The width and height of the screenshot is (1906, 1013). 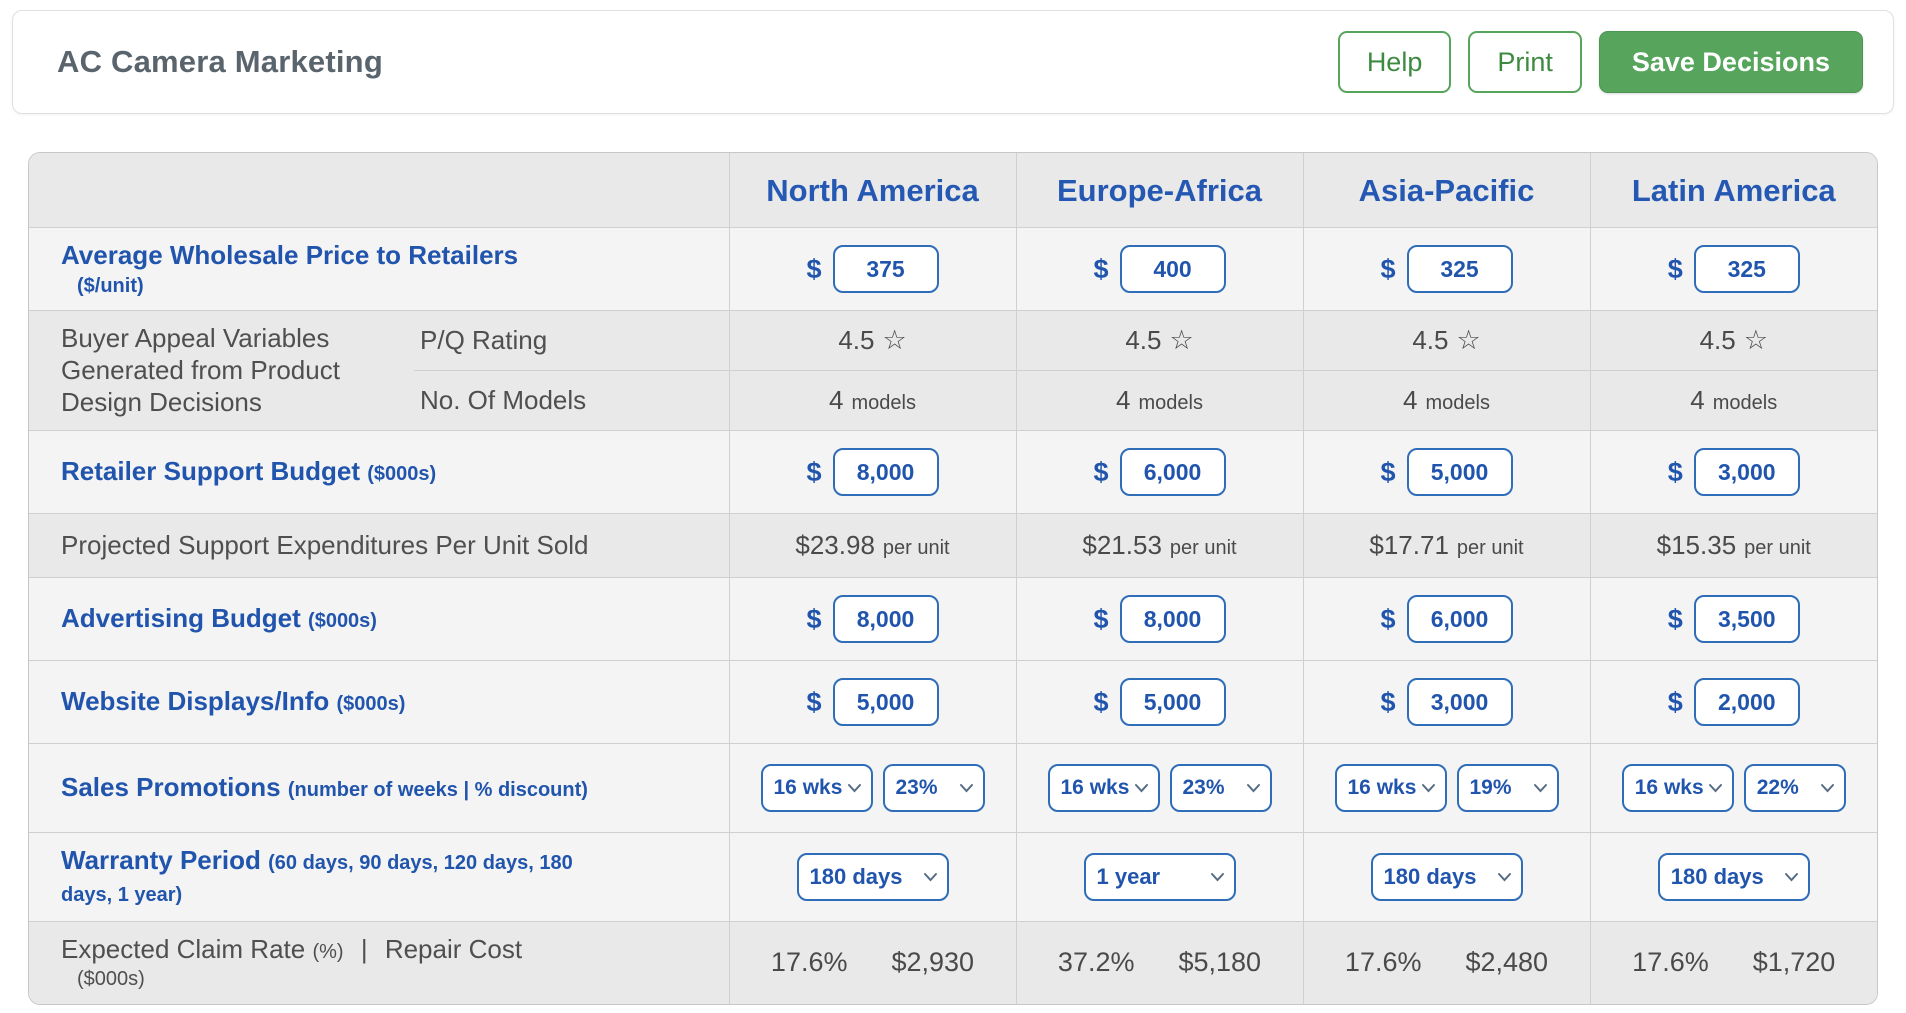 What do you see at coordinates (1446, 876) in the screenshot?
I see `warranty-select-ap: 180 days` at bounding box center [1446, 876].